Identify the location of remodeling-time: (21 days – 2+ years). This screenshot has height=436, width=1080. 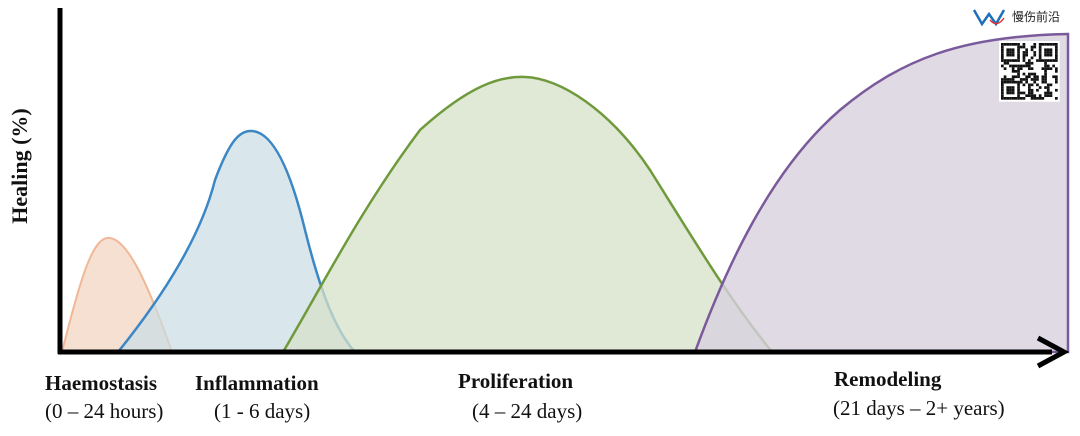
(919, 408).